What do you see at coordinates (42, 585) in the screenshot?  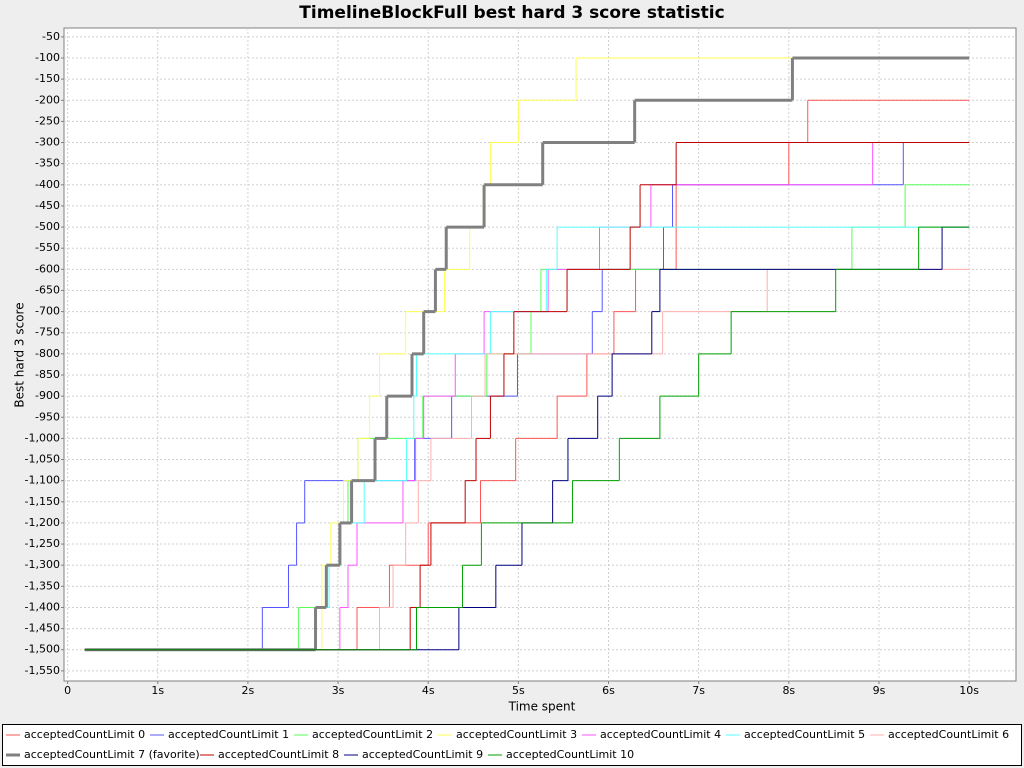 I see `y-tick-label: -1,350` at bounding box center [42, 585].